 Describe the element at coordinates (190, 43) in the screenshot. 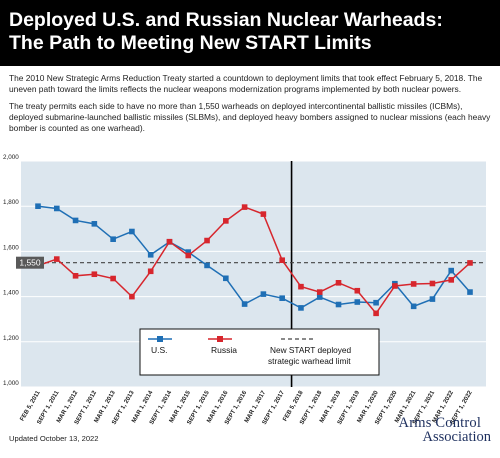

I see `title-line-2: The Path to Meeting New START Limits` at that location.